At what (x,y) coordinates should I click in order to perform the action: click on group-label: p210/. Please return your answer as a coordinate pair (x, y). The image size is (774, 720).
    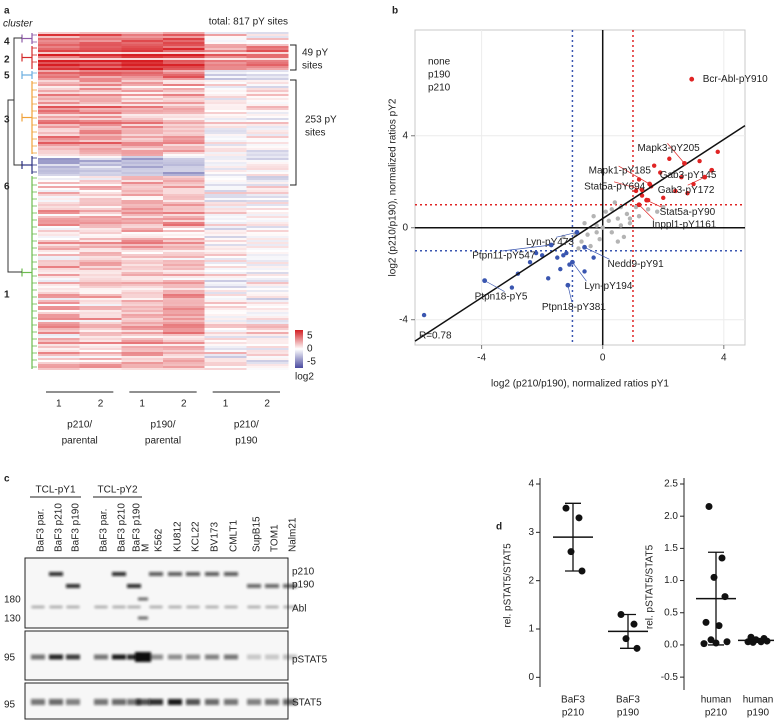
    Looking at the image, I should click on (79, 425).